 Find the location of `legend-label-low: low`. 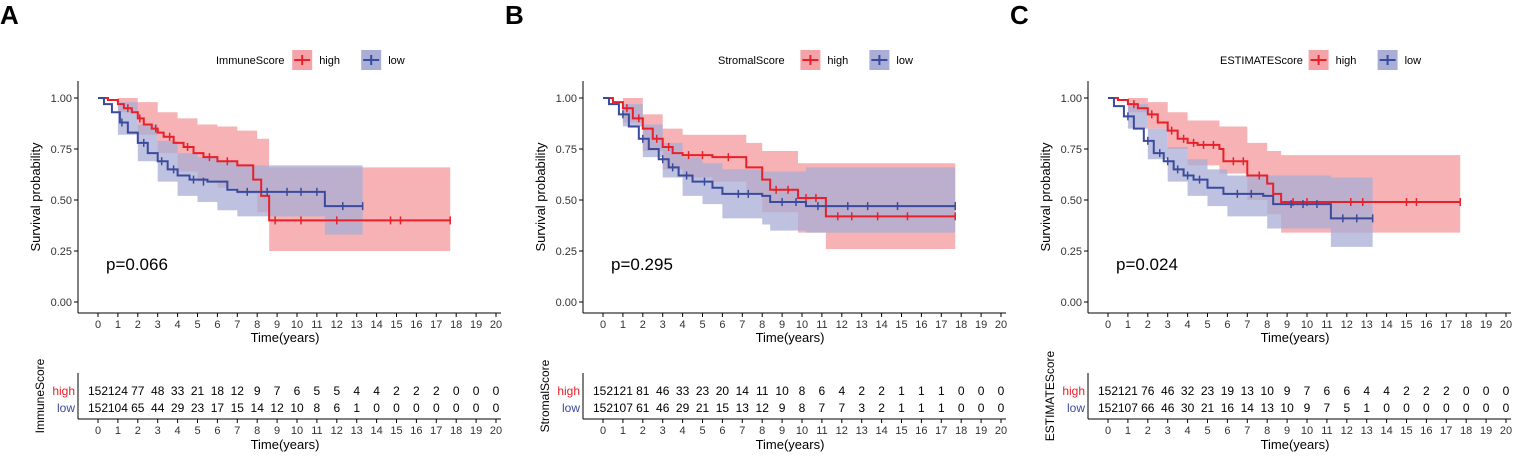

legend-label-low: low is located at coordinates (904, 61).